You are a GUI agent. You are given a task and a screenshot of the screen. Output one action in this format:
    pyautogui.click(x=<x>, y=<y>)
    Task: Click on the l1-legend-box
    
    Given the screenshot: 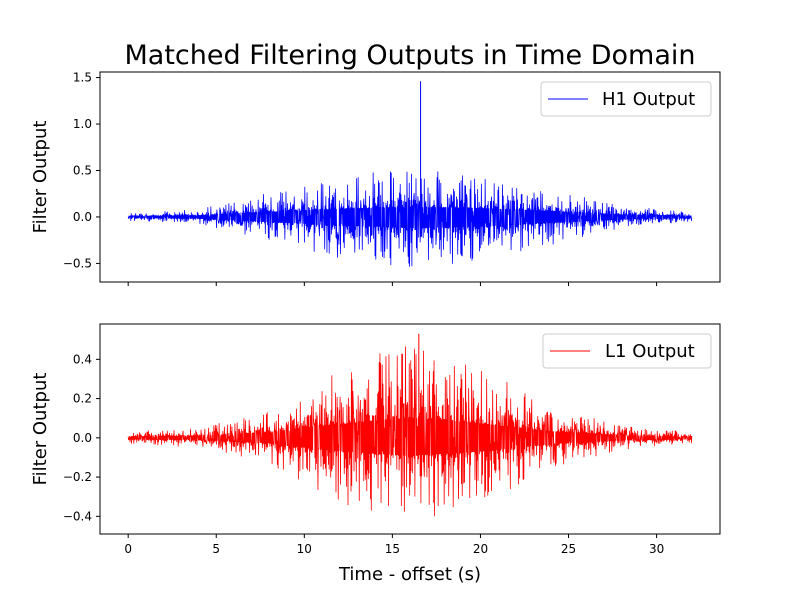 What is the action you would take?
    pyautogui.click(x=627, y=351)
    